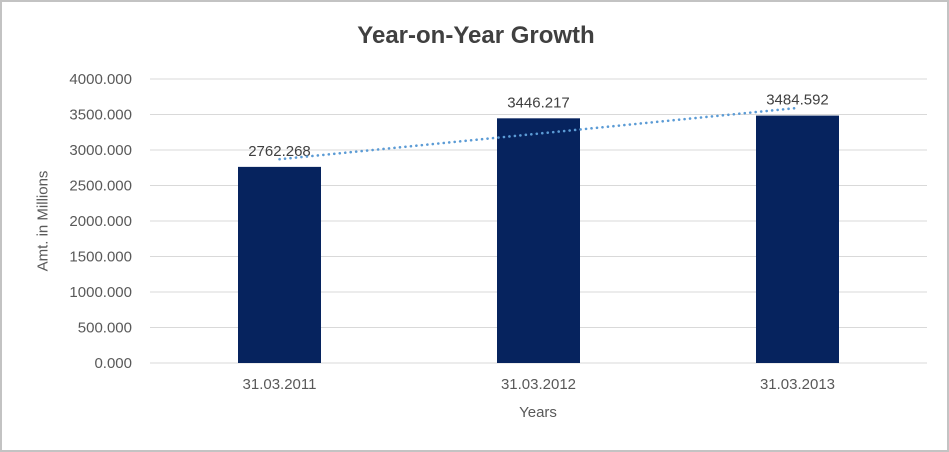  What do you see at coordinates (279, 151) in the screenshot?
I see `data-label: 2762.268` at bounding box center [279, 151].